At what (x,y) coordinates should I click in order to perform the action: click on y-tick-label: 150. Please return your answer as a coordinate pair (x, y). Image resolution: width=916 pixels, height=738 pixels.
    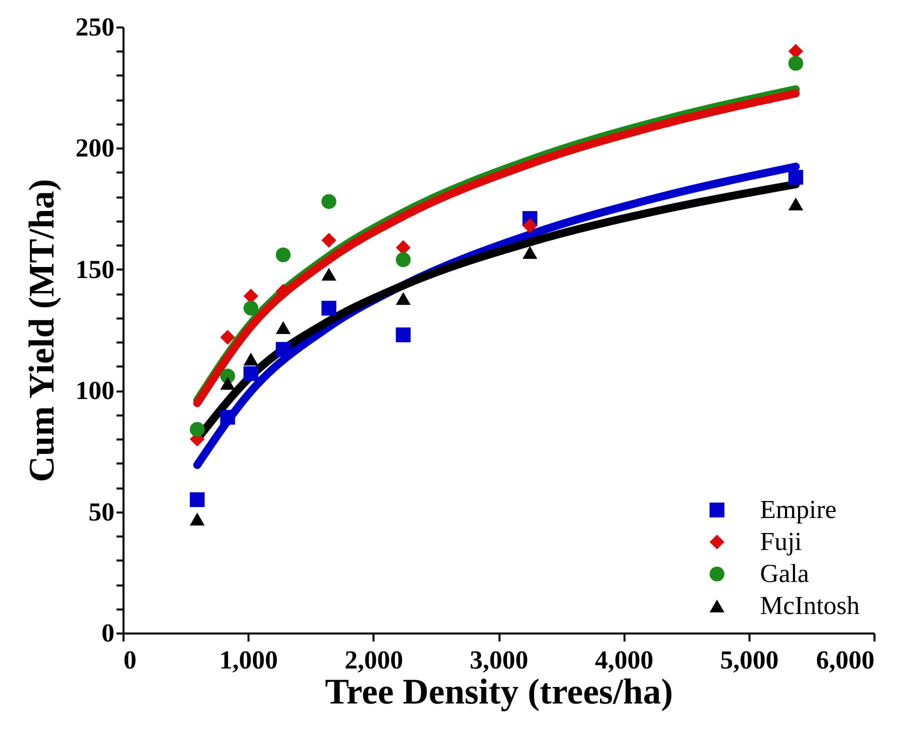
    Looking at the image, I should click on (95, 269).